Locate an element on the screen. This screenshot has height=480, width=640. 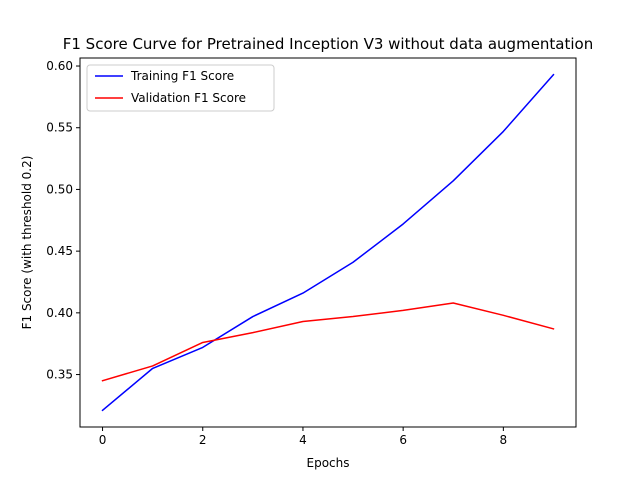
y-tick-label: 0.50 is located at coordinates (59, 189).